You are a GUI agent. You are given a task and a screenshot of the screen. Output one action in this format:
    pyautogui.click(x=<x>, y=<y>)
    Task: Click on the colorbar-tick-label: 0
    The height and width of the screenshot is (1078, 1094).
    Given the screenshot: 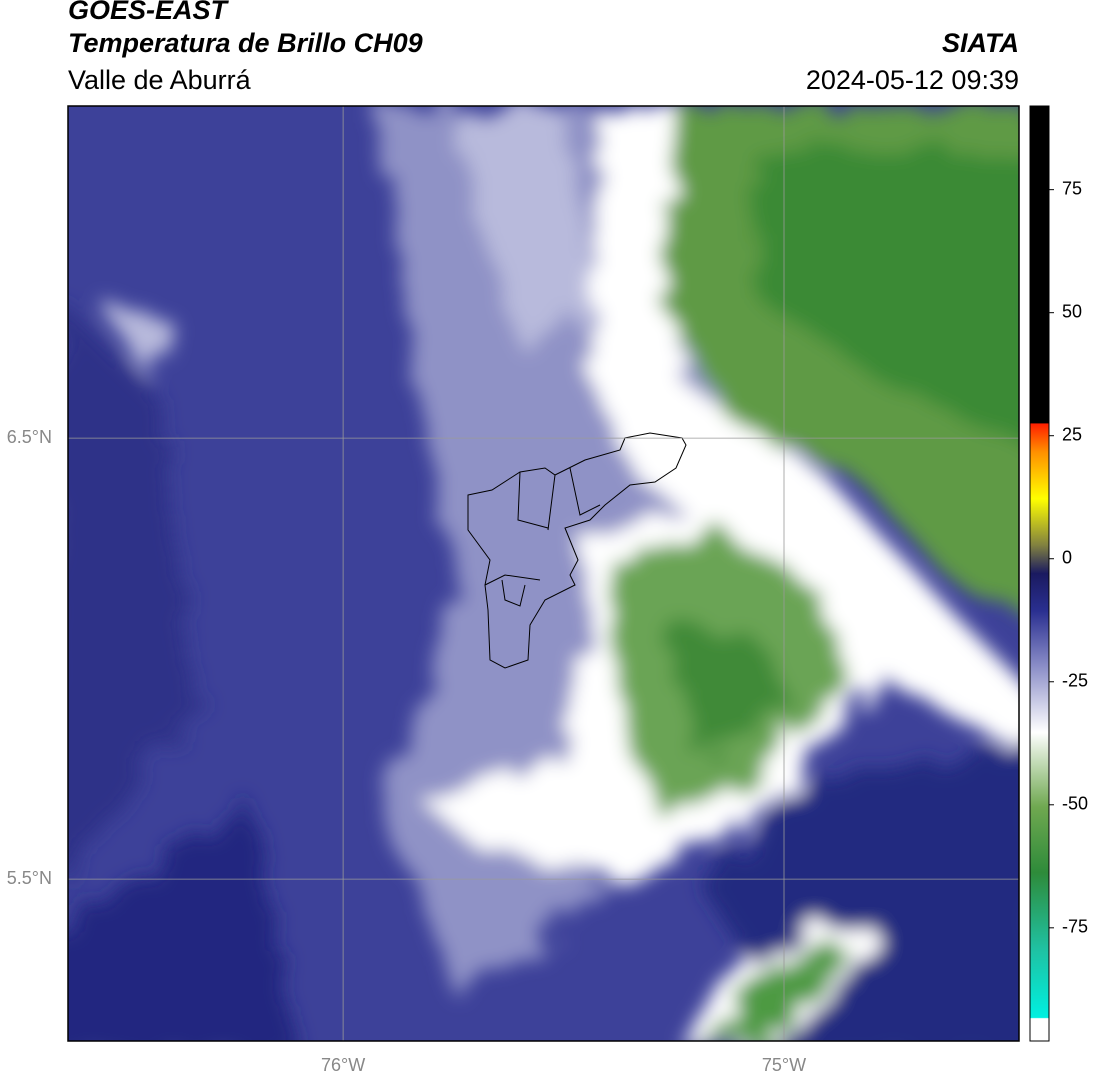 What is the action you would take?
    pyautogui.click(x=1067, y=557)
    